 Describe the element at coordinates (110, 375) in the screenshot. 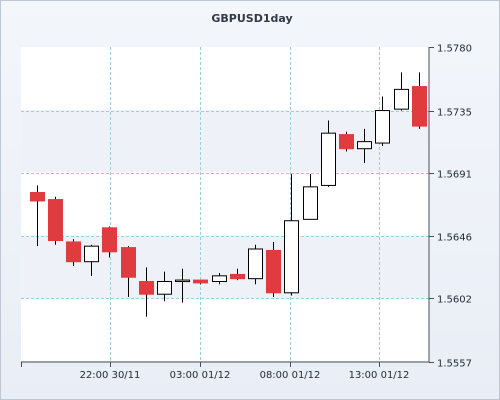

I see `x-tick-label: 22:00 30/11` at that location.